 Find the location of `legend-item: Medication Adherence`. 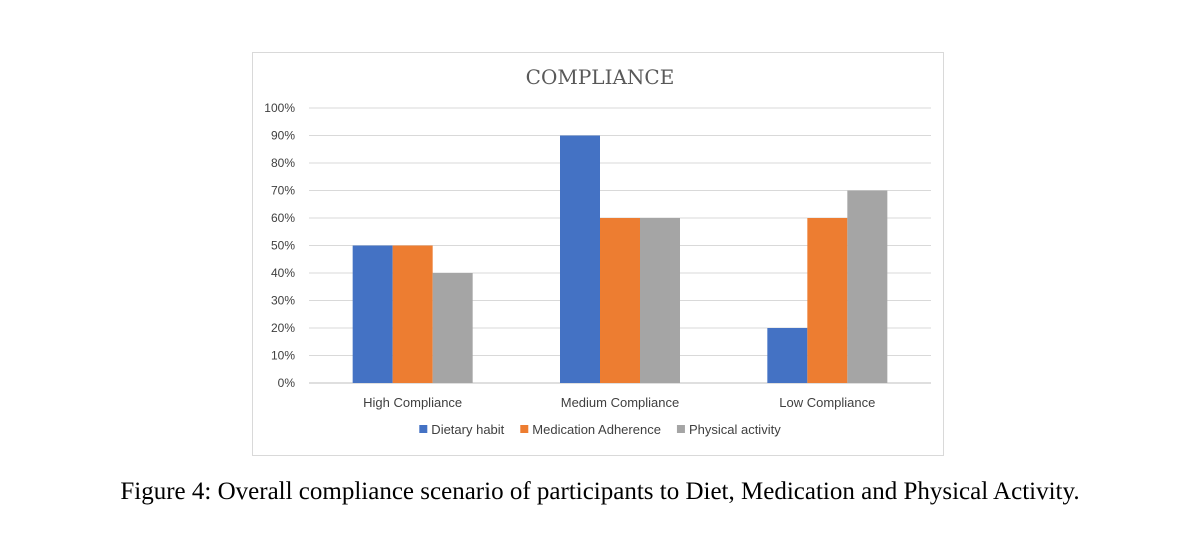

legend-item: Medication Adherence is located at coordinates (590, 429).